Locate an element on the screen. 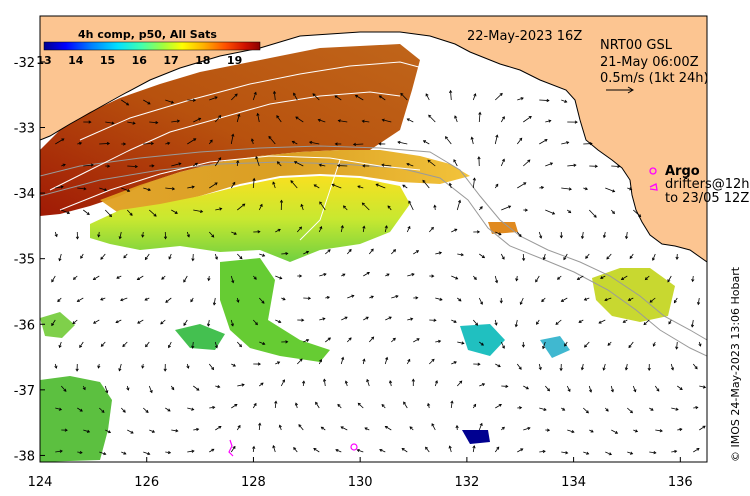 This screenshot has width=750, height=496. x-tick-label: 134 is located at coordinates (573, 482).